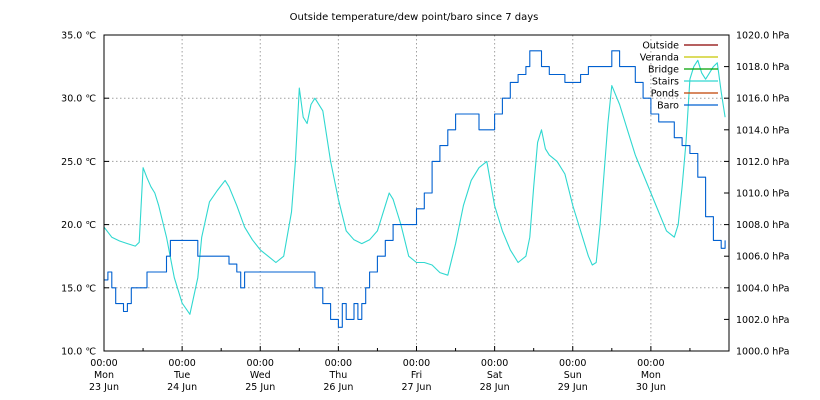 The height and width of the screenshot is (400, 820). Describe the element at coordinates (78, 36) in the screenshot. I see `y-tick-label: 35.0 ℃` at that location.